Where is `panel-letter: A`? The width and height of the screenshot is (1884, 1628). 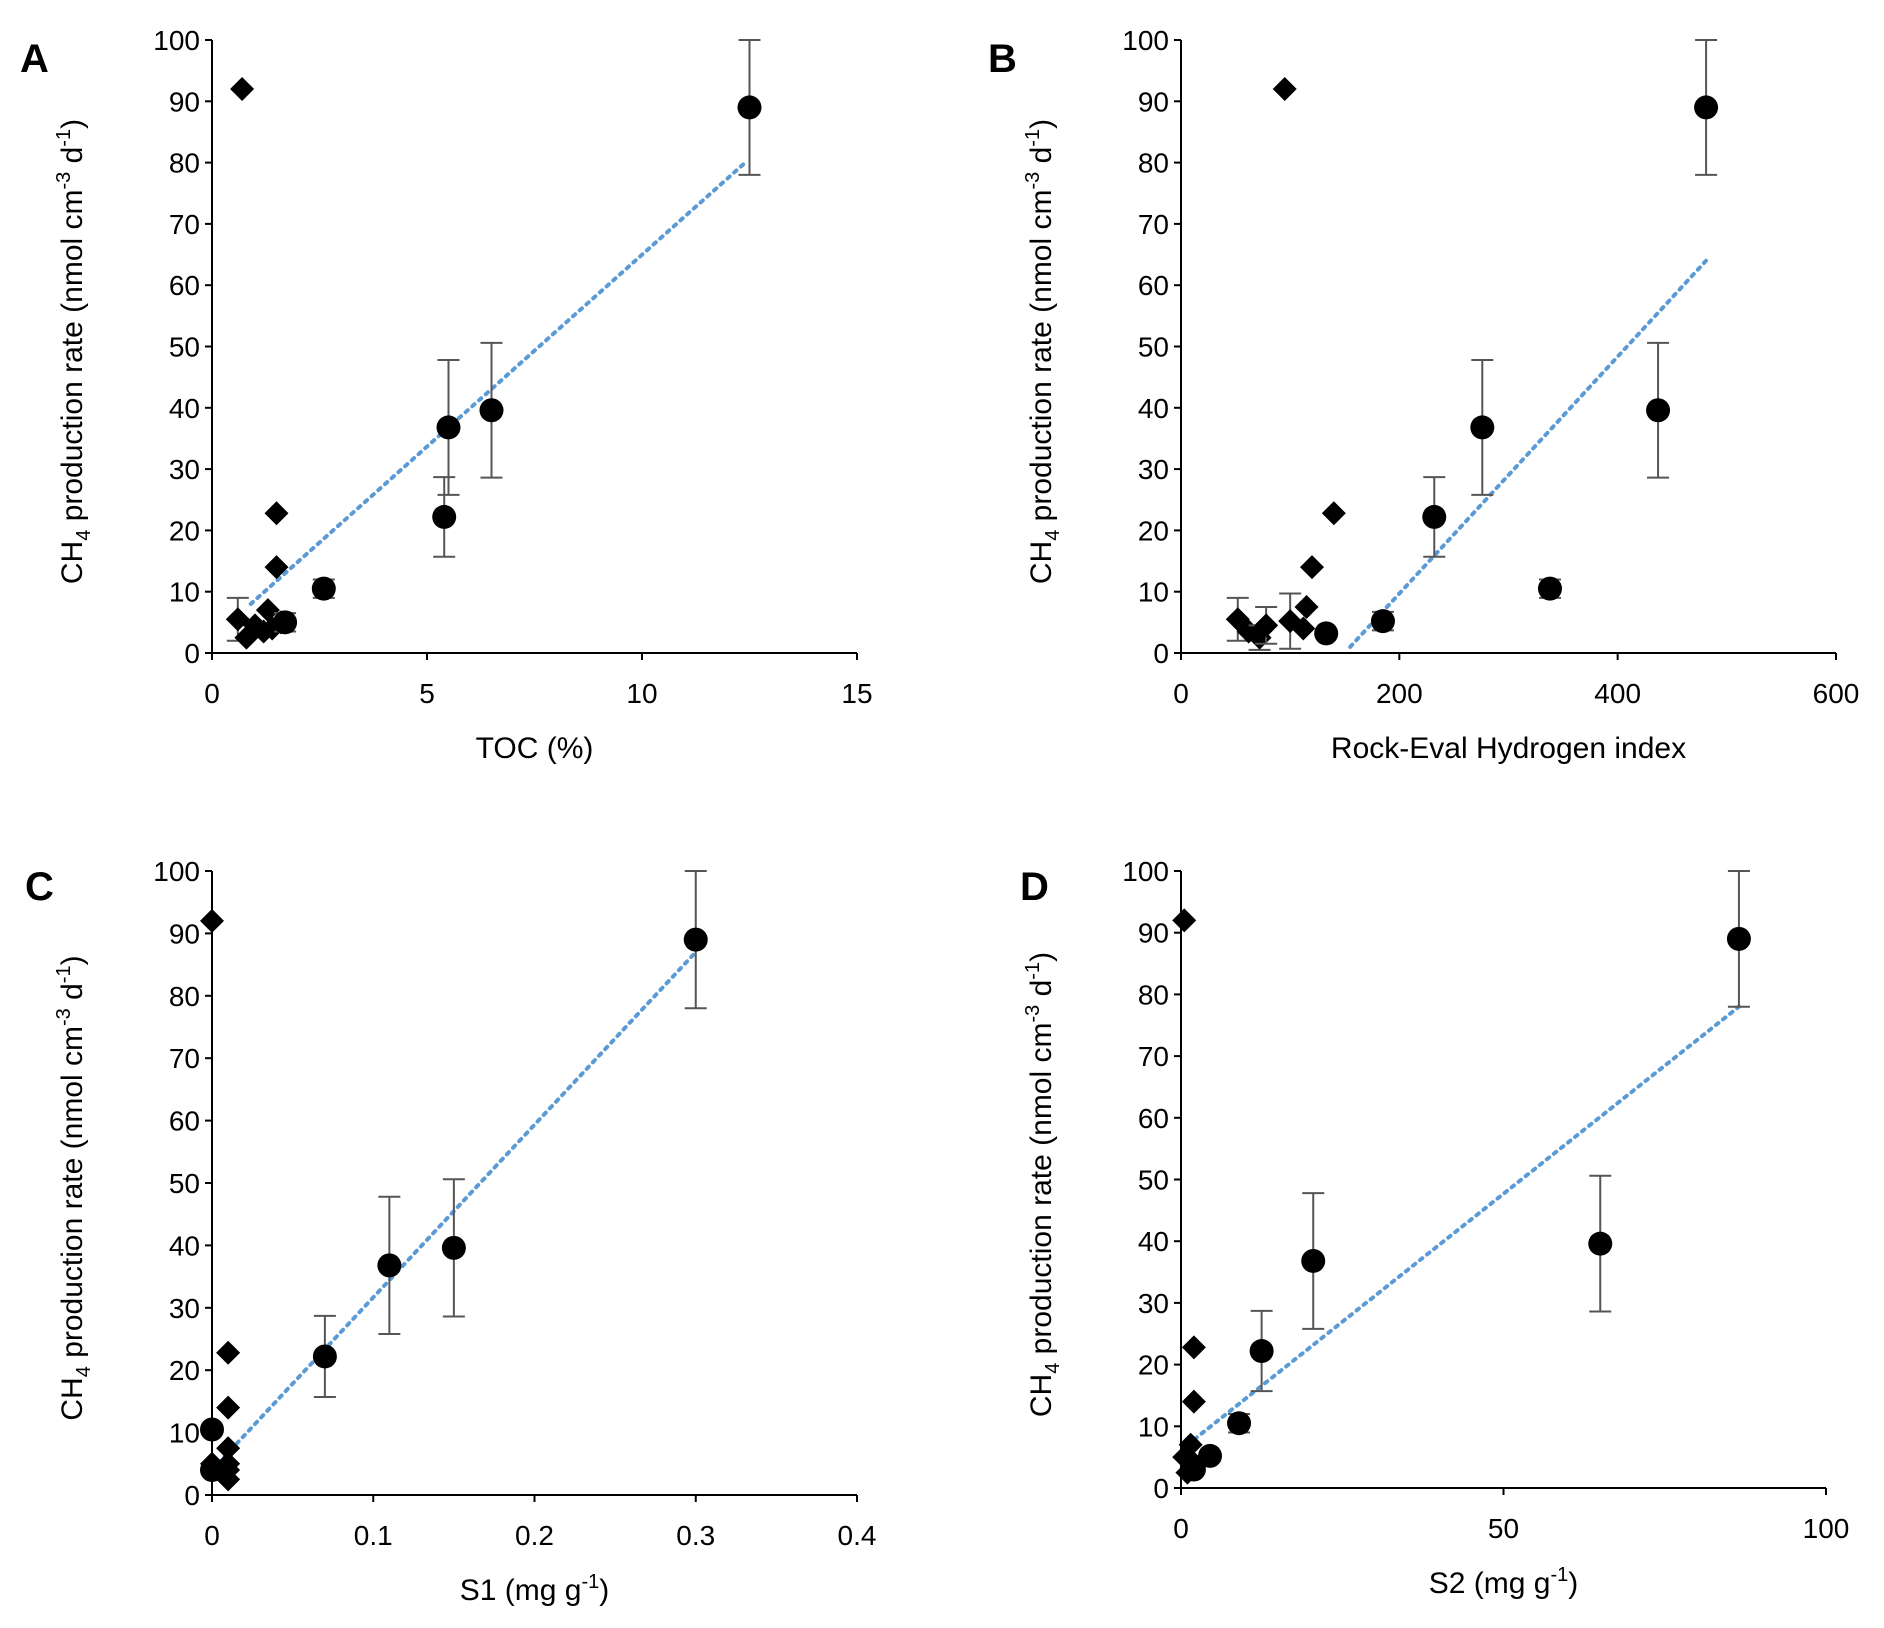 panel-letter: A is located at coordinates (34, 59).